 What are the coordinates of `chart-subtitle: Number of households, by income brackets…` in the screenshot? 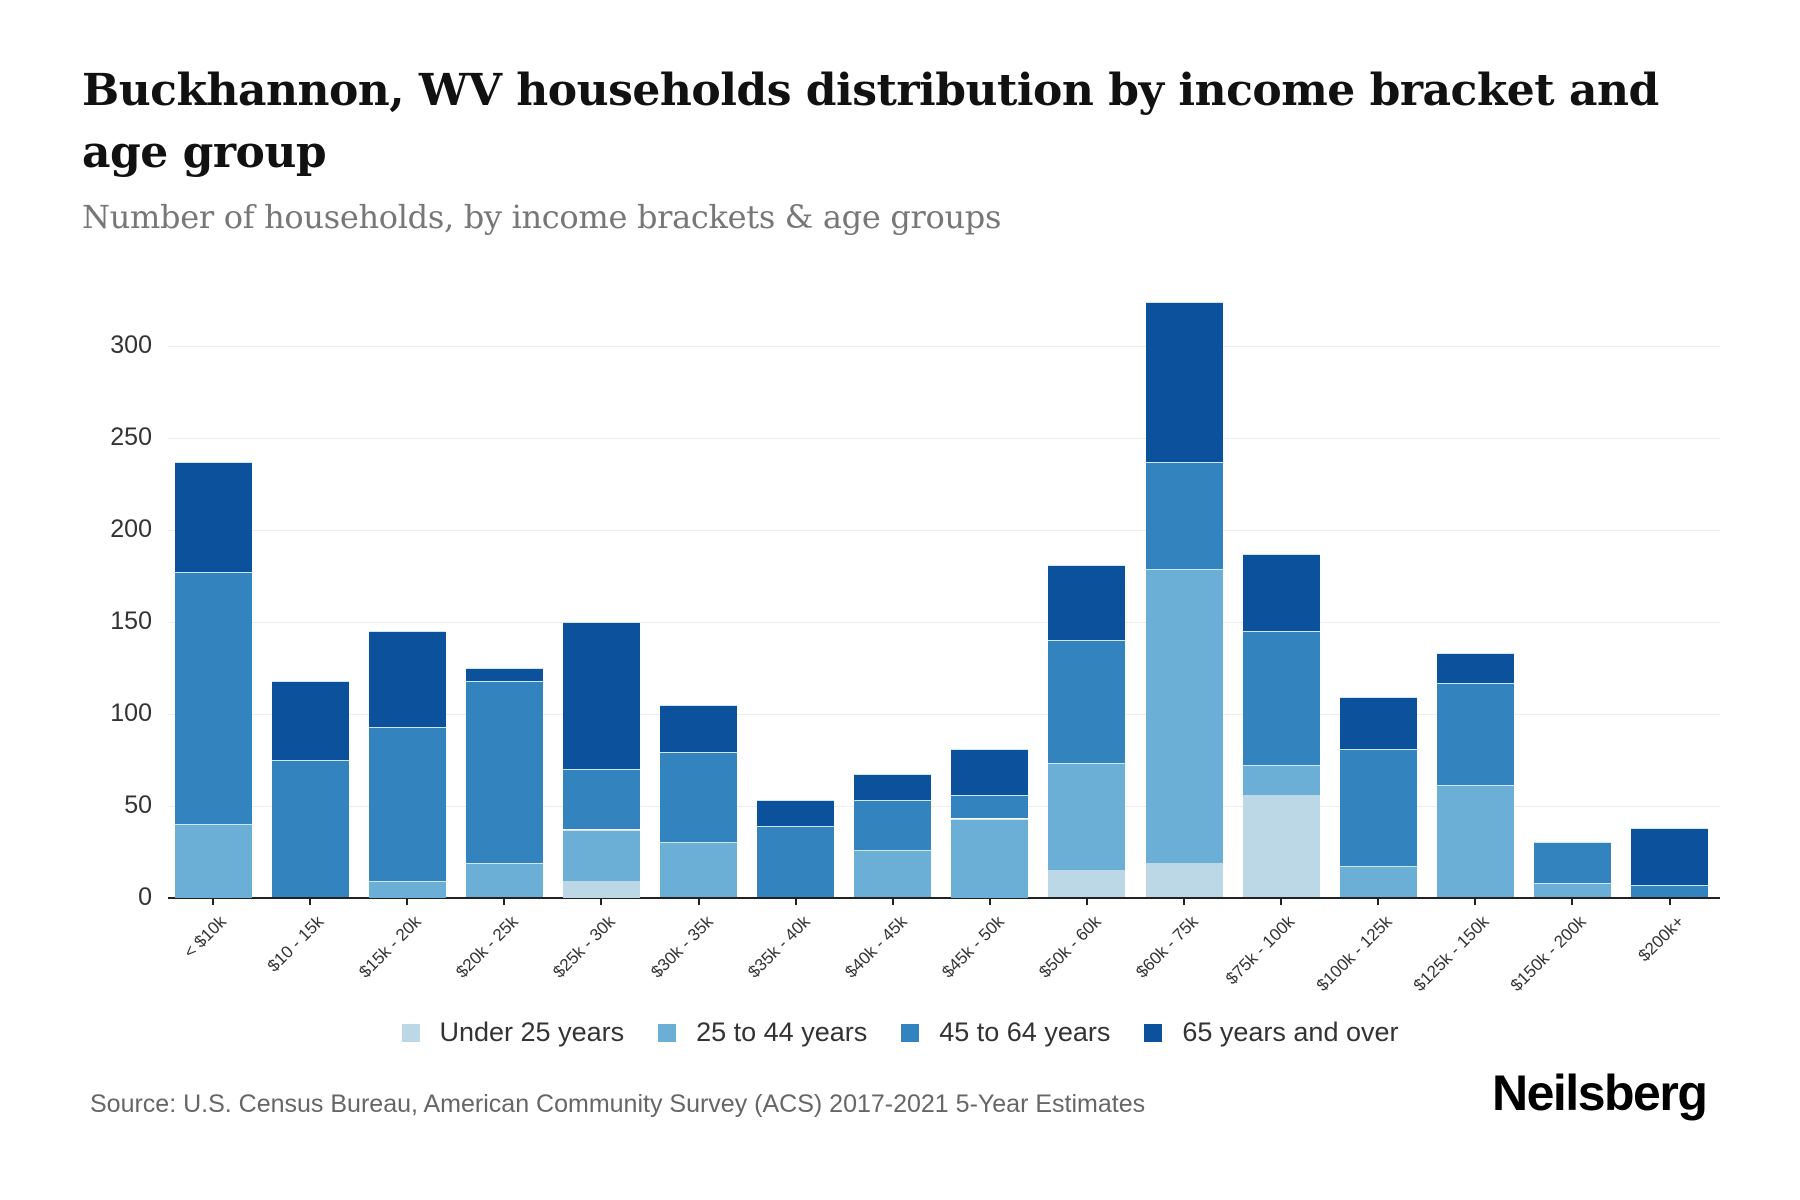 It's located at (542, 217).